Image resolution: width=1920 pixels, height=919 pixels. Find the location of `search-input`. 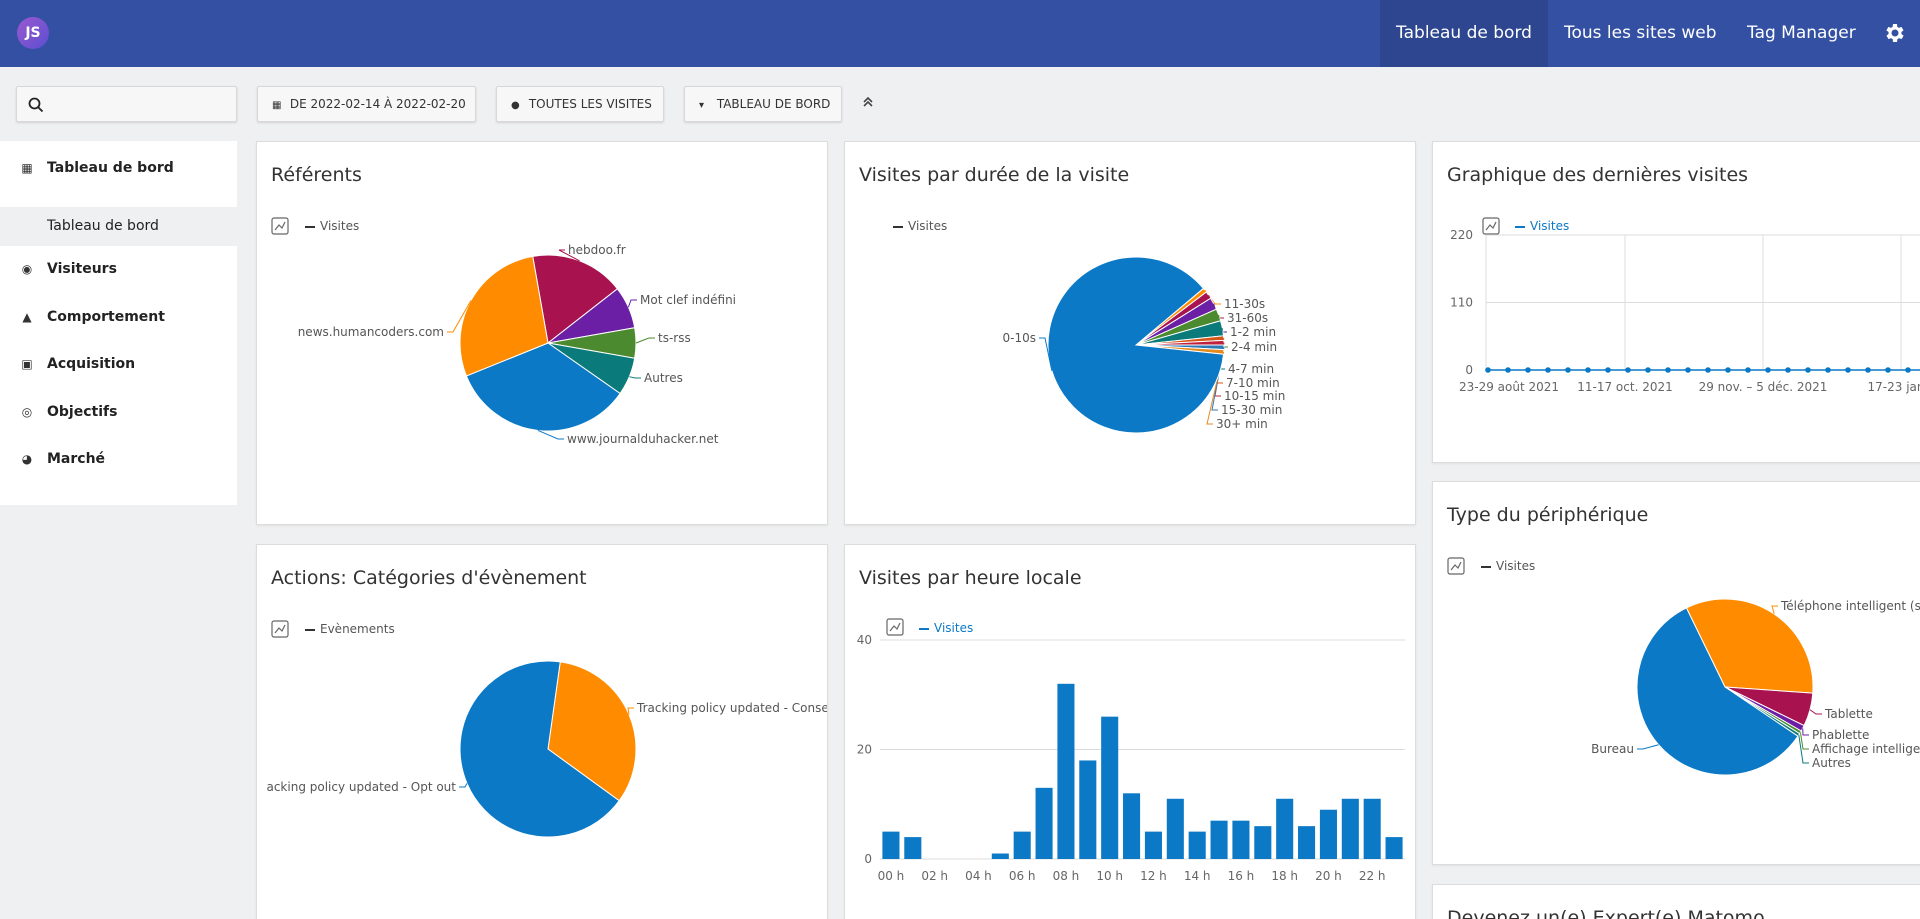

search-input is located at coordinates (126, 104).